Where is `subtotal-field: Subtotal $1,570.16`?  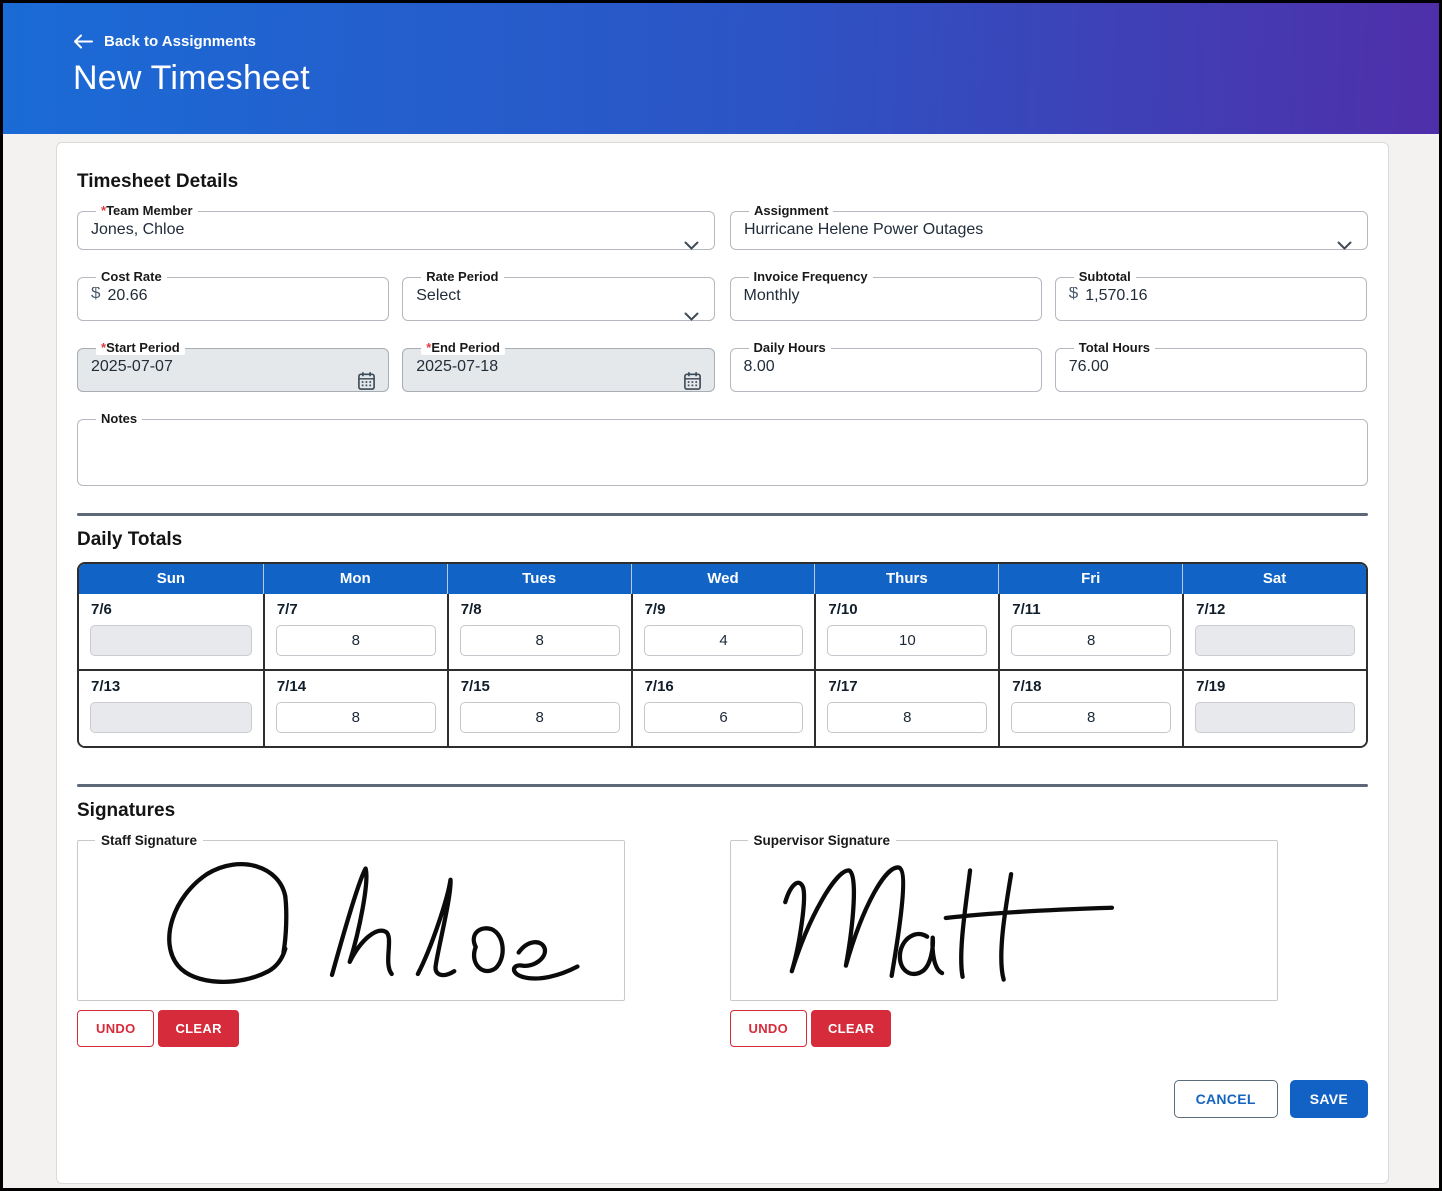
subtotal-field: Subtotal $1,570.16 is located at coordinates (1210, 295).